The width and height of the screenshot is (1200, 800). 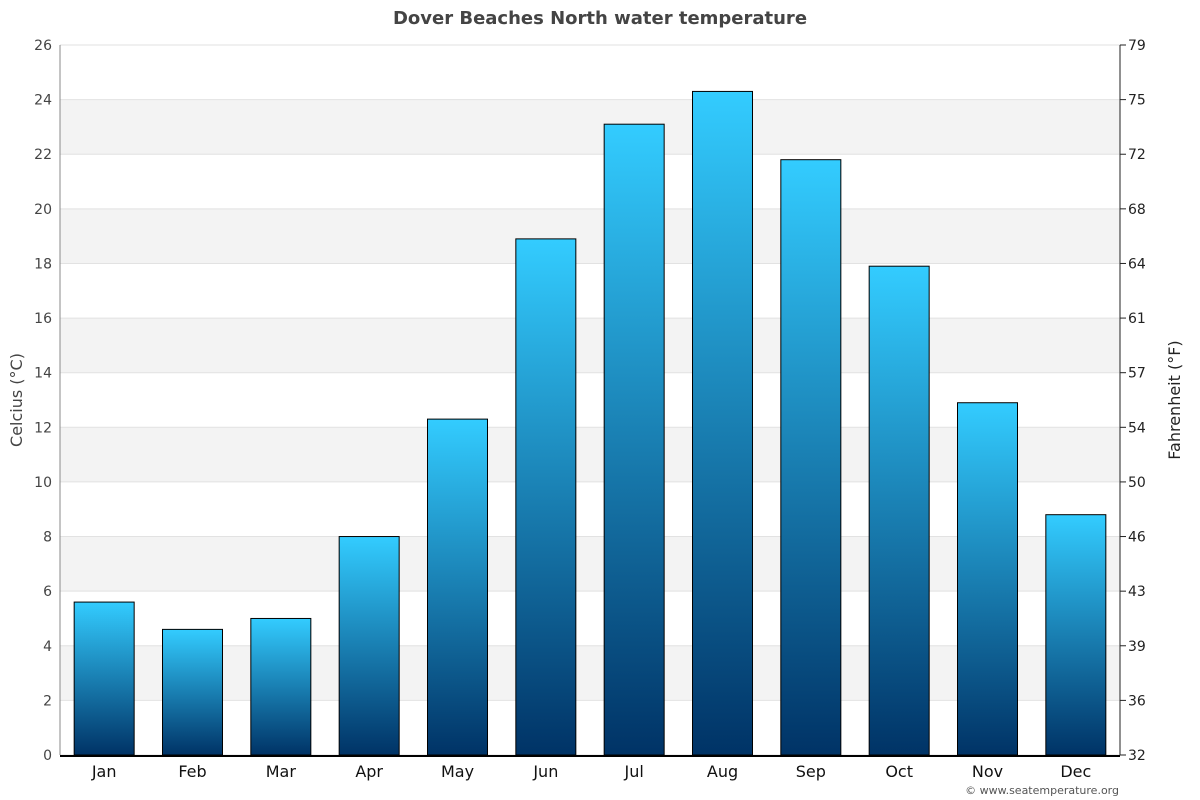 What do you see at coordinates (43, 101) in the screenshot?
I see `y-tick-label: 24` at bounding box center [43, 101].